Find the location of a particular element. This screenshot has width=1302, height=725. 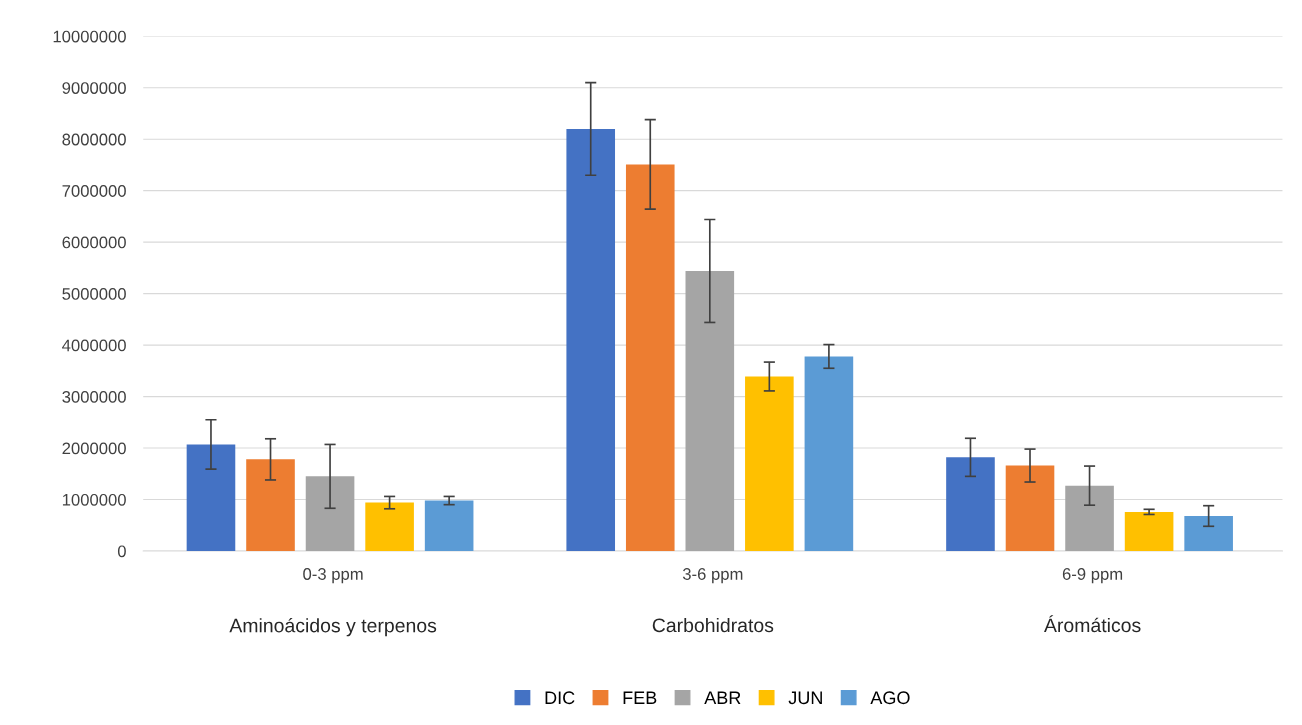

y-tick-label: 3000000 is located at coordinates (94, 396).